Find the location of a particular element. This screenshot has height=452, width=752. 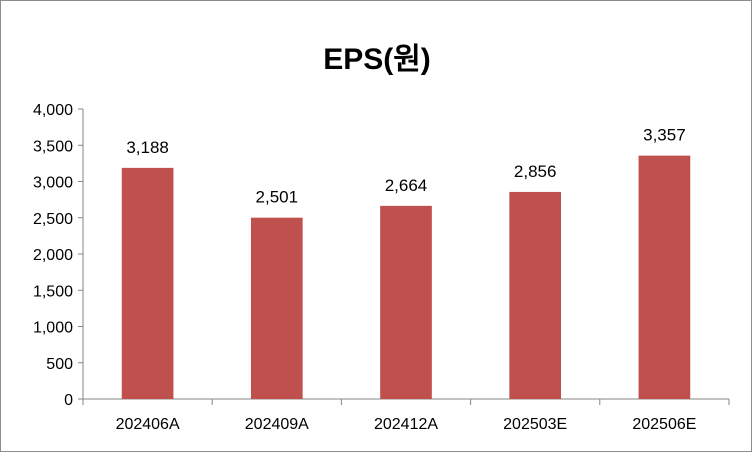

x-tick-label: 202503E is located at coordinates (535, 424).